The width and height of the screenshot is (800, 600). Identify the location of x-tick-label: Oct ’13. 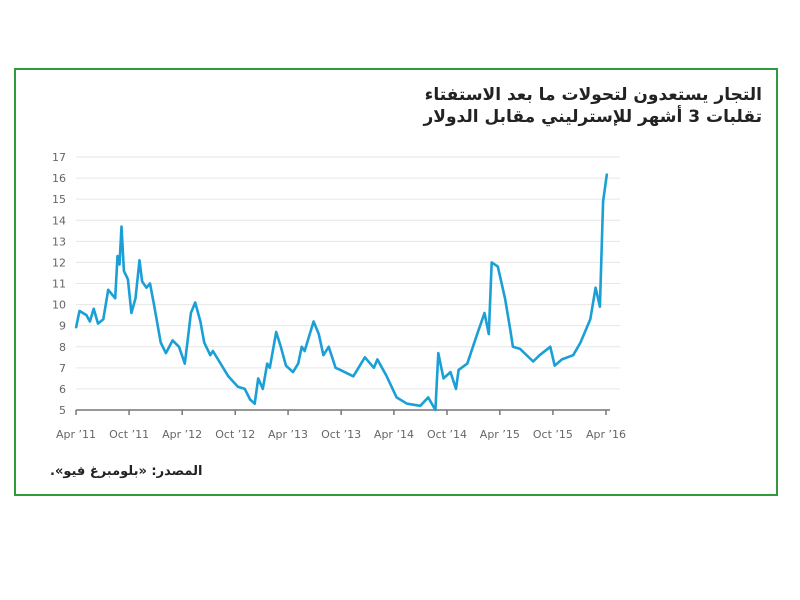
(341, 434).